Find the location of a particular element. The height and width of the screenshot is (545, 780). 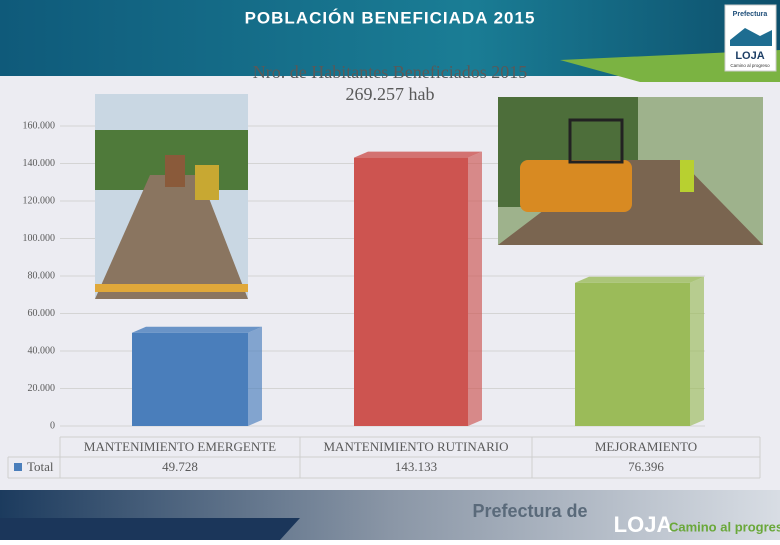

footer-motto: Camino al progreso is located at coordinates (724, 526).